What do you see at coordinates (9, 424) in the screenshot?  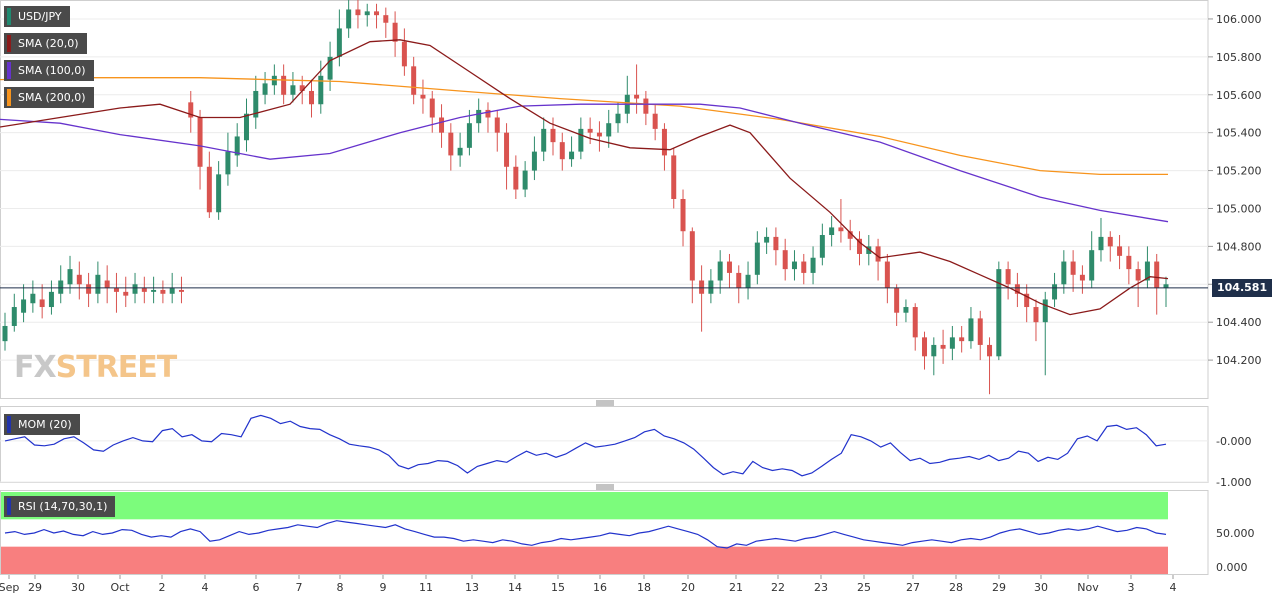 I see `legend-mom-swatch` at bounding box center [9, 424].